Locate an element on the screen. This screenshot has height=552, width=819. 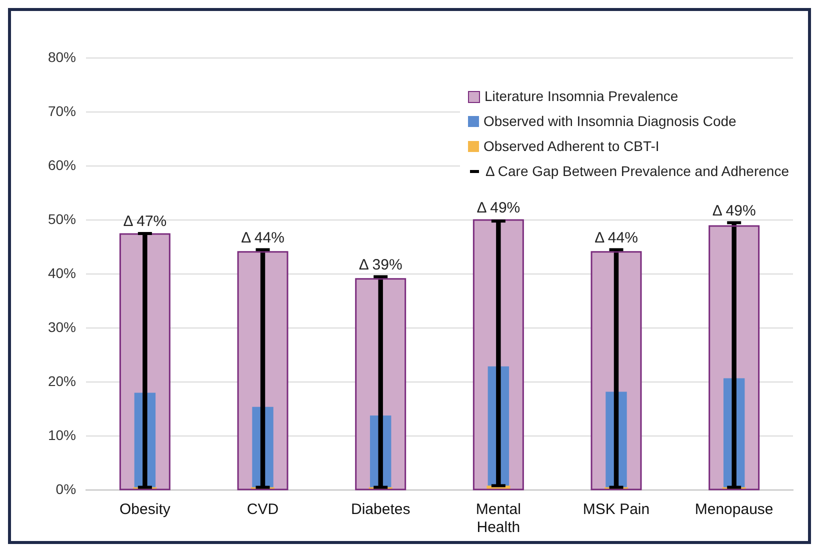
x-tick-label: Diabetes is located at coordinates (380, 509).